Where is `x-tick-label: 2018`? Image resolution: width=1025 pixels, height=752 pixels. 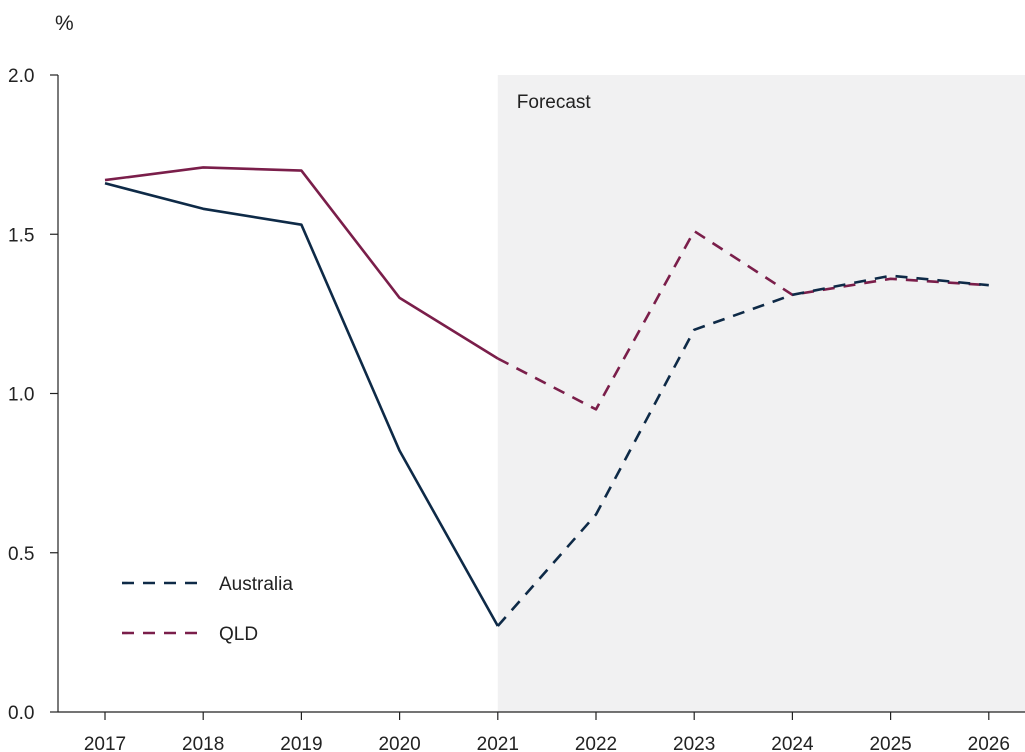
x-tick-label: 2018 is located at coordinates (203, 743).